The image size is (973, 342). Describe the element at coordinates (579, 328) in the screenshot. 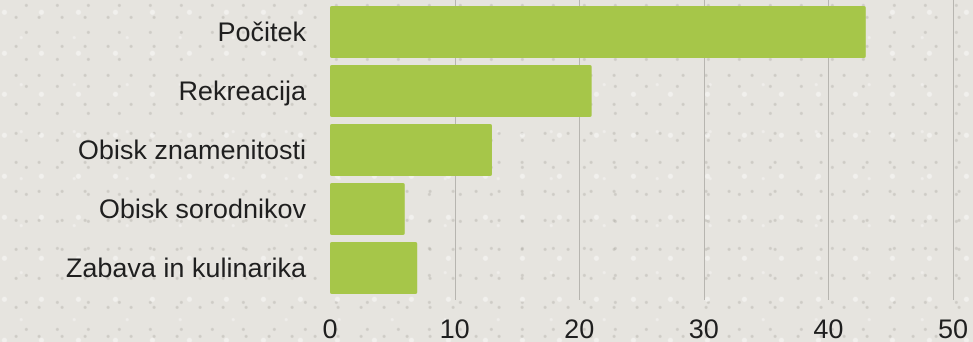

I see `x-tick-label: 20` at that location.